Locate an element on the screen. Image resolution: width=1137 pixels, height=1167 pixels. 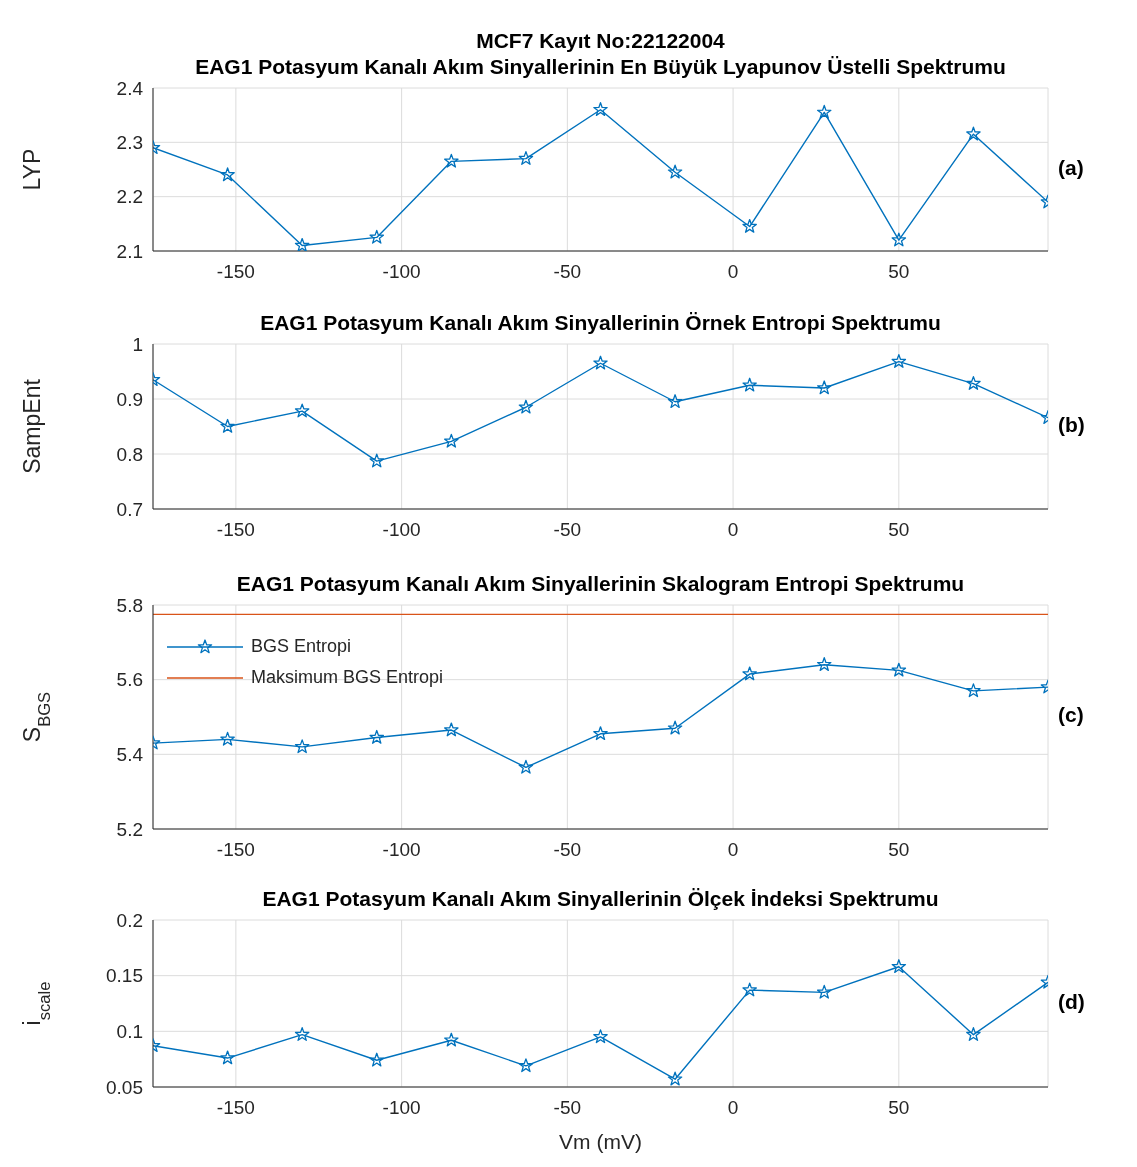
y-tick-label: 1 is located at coordinates (137, 344).